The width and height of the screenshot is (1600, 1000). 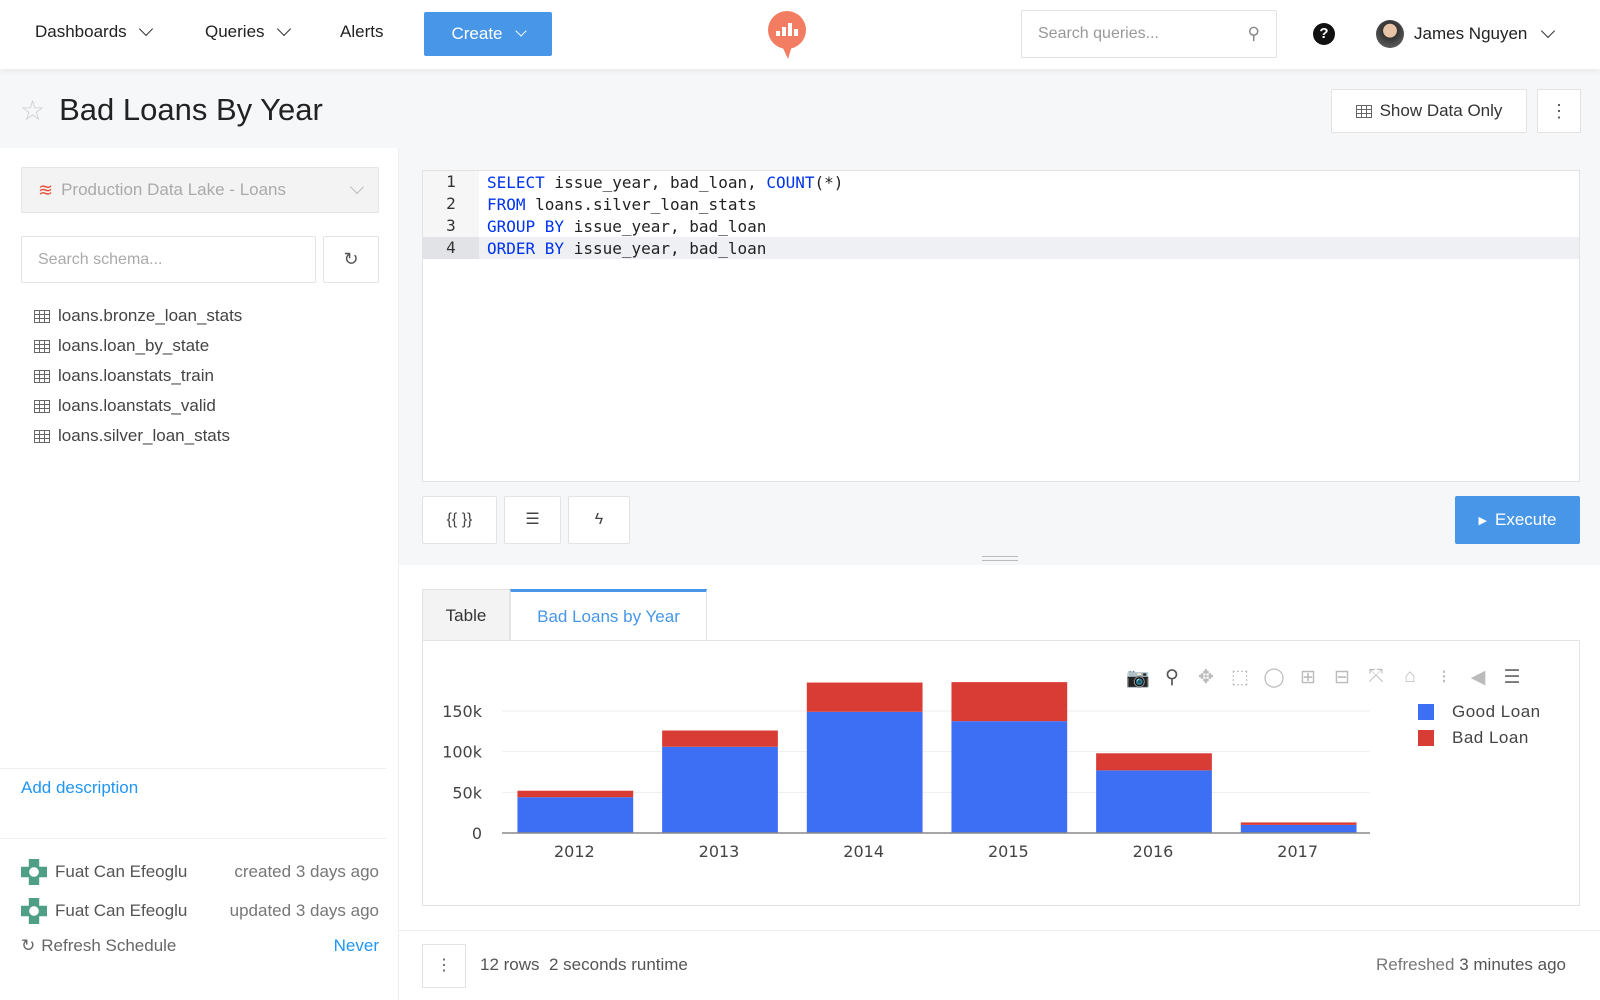 What do you see at coordinates (720, 738) in the screenshot?
I see `bar-bad-loan-2013` at bounding box center [720, 738].